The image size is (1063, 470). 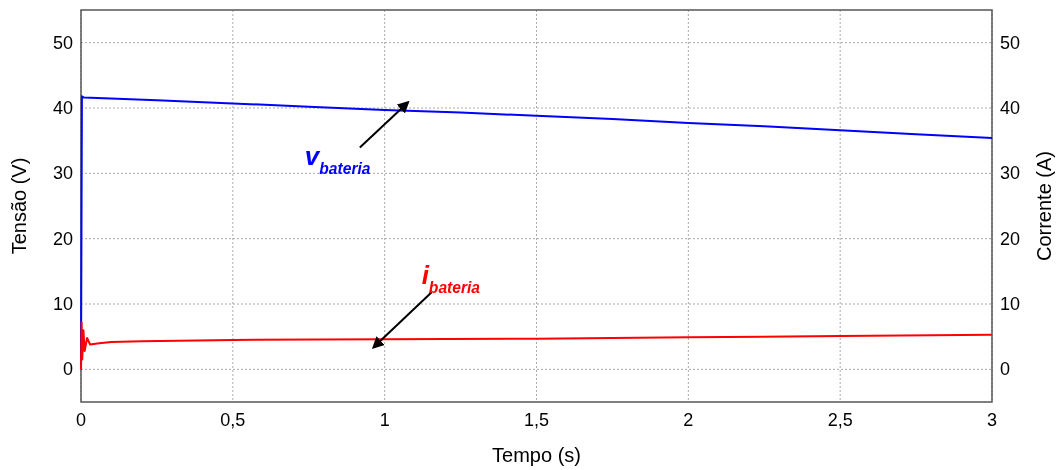 What do you see at coordinates (1010, 108) in the screenshot?
I see `y2-tick-label: 40` at bounding box center [1010, 108].